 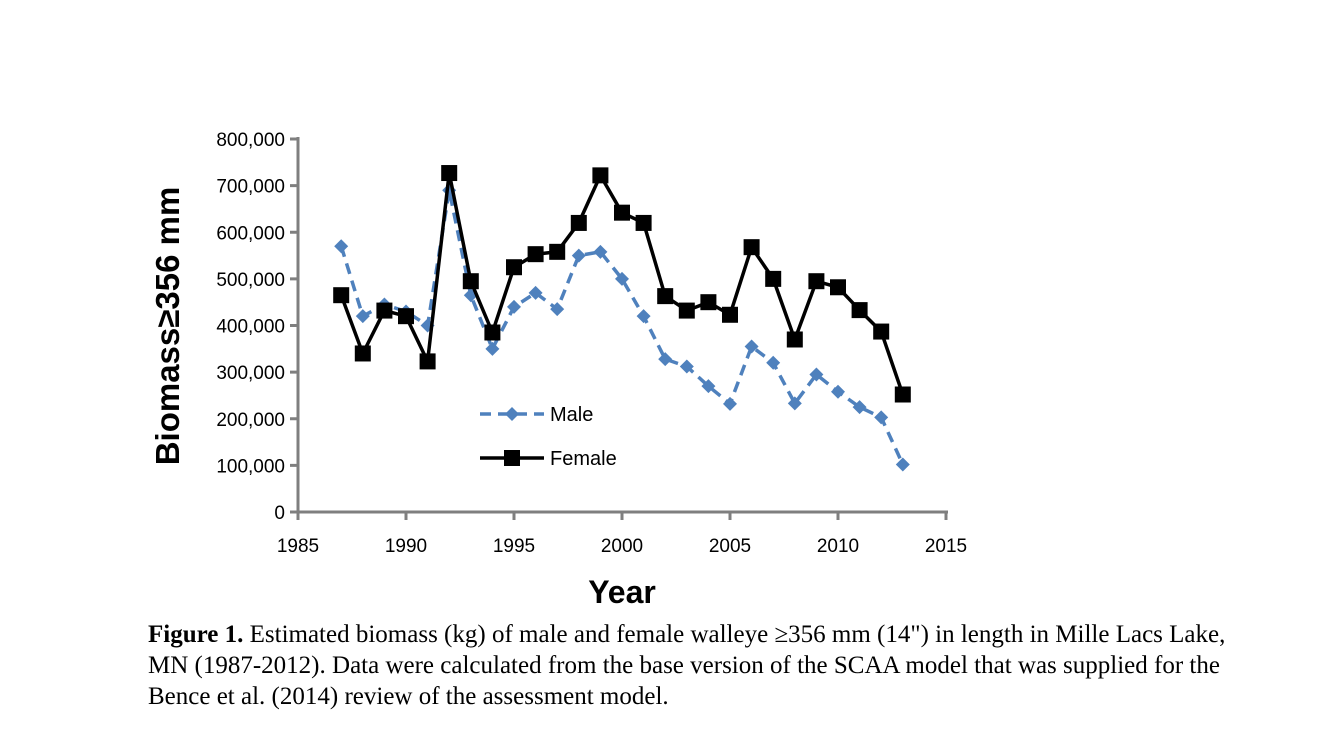 What do you see at coordinates (514, 546) in the screenshot?
I see `x-tick-label: 1995` at bounding box center [514, 546].